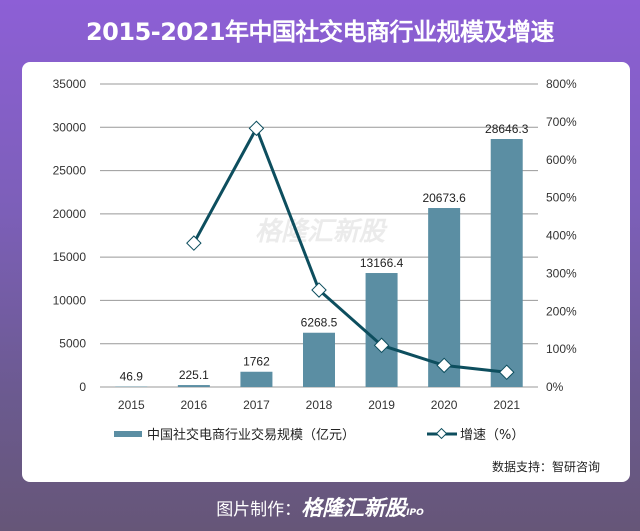 The height and width of the screenshot is (531, 640). Describe the element at coordinates (321, 232) in the screenshot. I see `watermark: 格隆汇新股` at that location.